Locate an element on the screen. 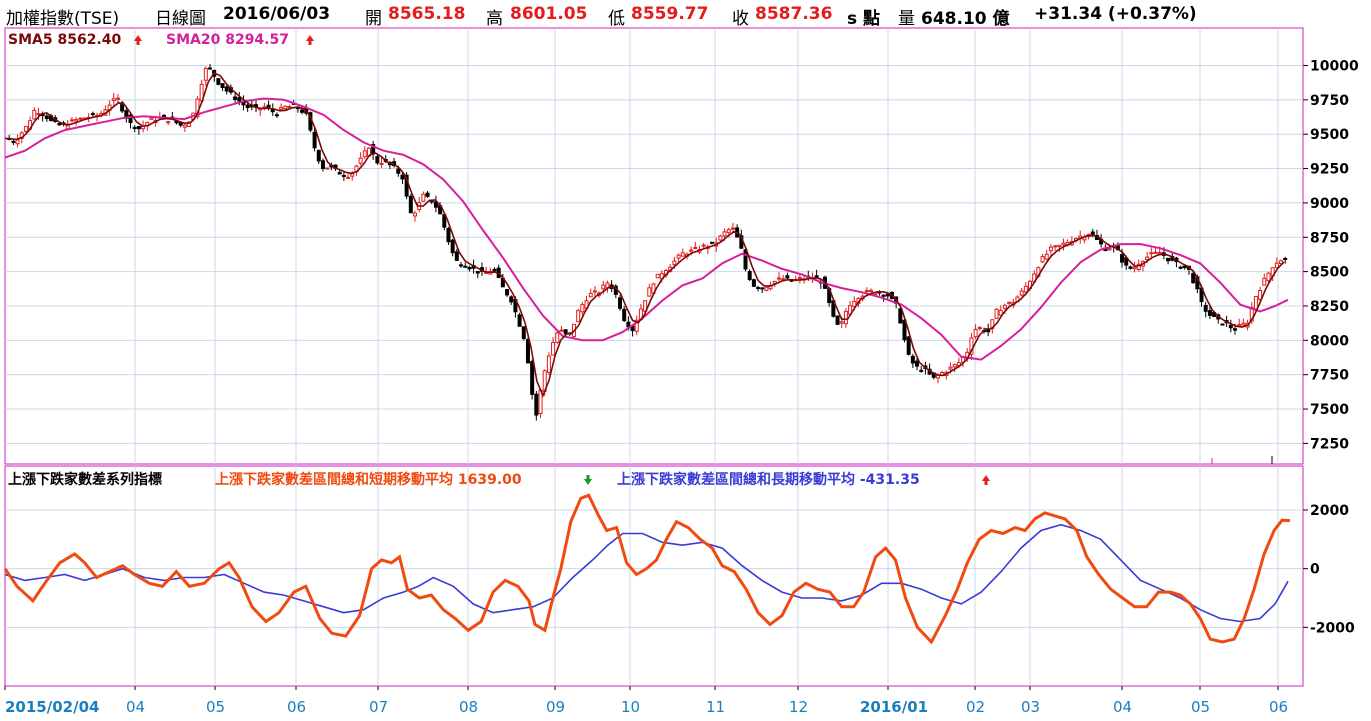 The width and height of the screenshot is (1371, 721). high-value: 8601.05 is located at coordinates (549, 14).